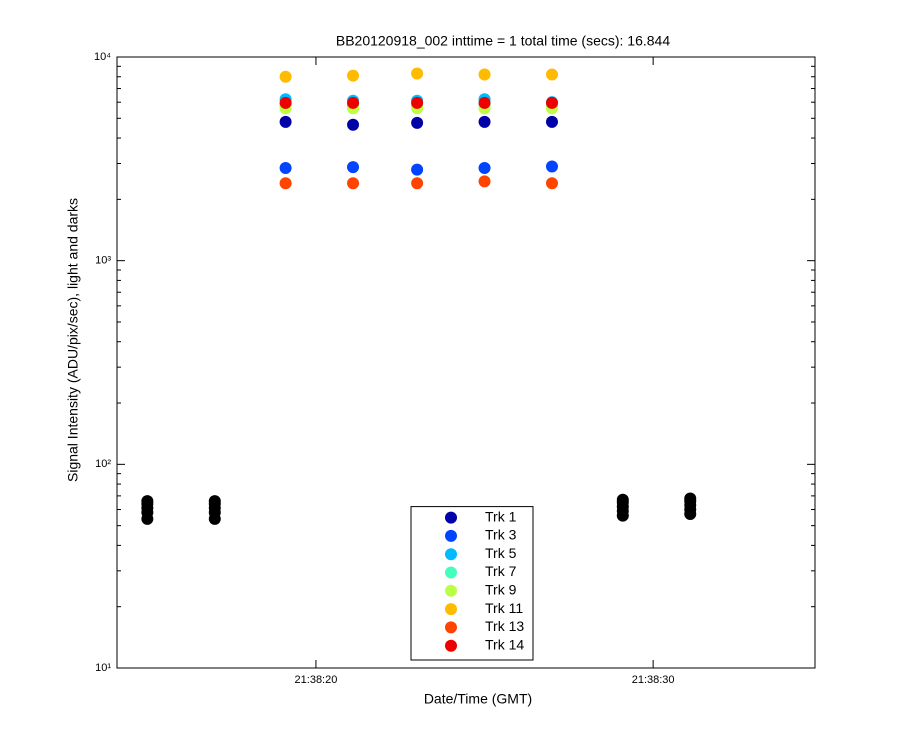 This screenshot has height=750, width=900. Describe the element at coordinates (478, 699) in the screenshot. I see `x-axis-label: Date/Time (GMT)` at that location.